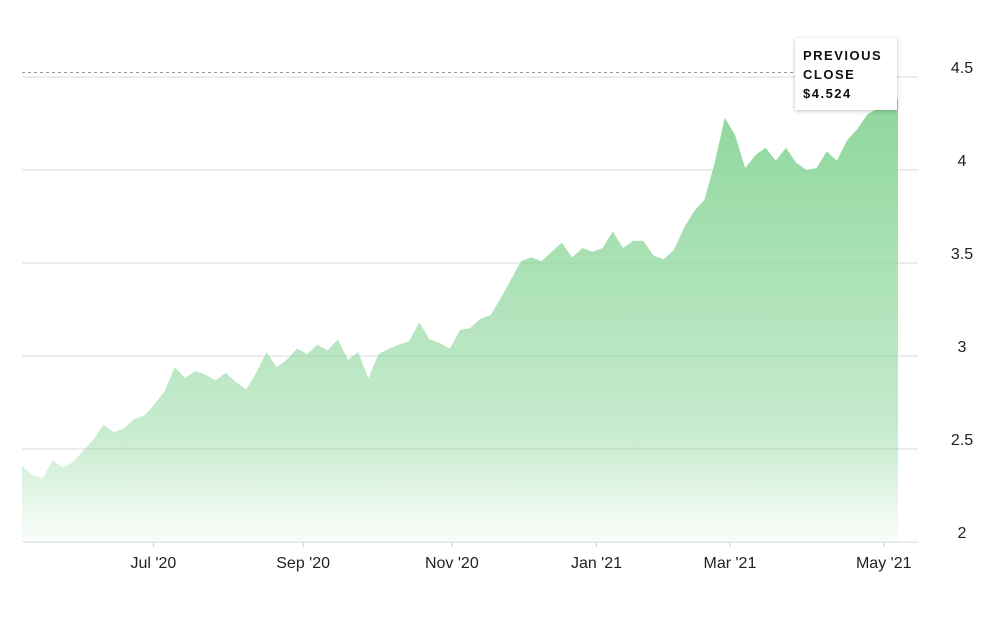  I want to click on x-tick-label: Jan '21, so click(596, 563).